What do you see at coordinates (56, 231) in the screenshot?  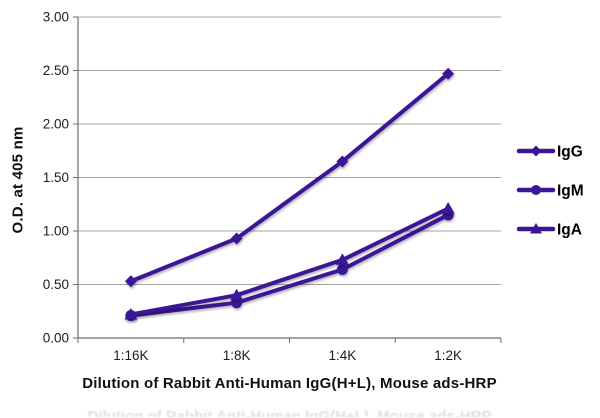 I see `y-tick-label: 1.00` at bounding box center [56, 231].